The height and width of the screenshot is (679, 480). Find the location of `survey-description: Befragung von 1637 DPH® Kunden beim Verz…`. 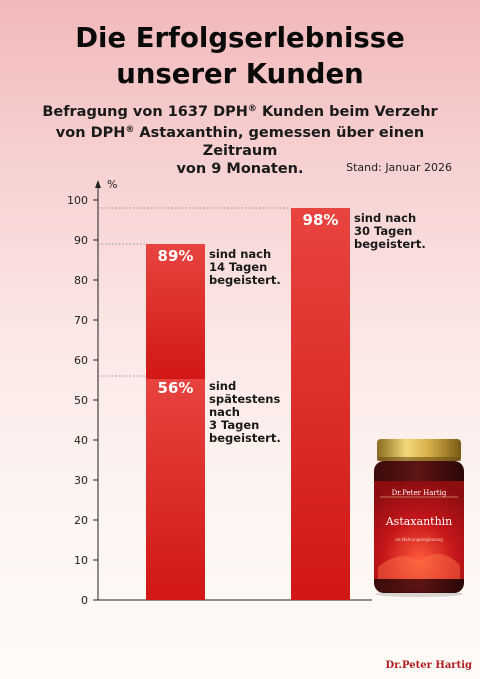

survey-description: Befragung von 1637 DPH® Kunden beim Verz… is located at coordinates (240, 139).